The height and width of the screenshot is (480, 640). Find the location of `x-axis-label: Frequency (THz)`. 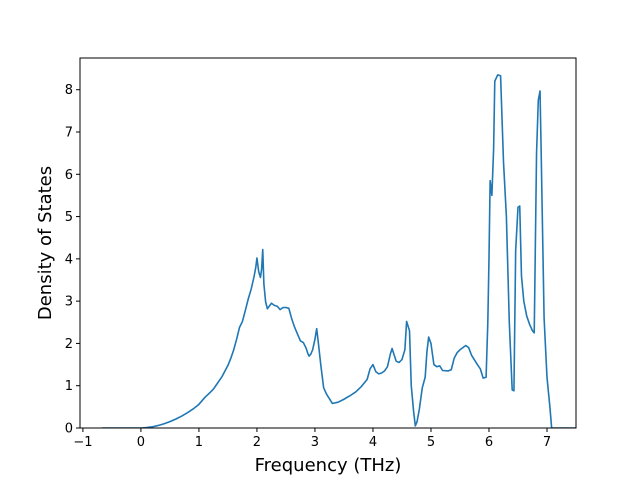

x-axis-label: Frequency (THz) is located at coordinates (328, 465).